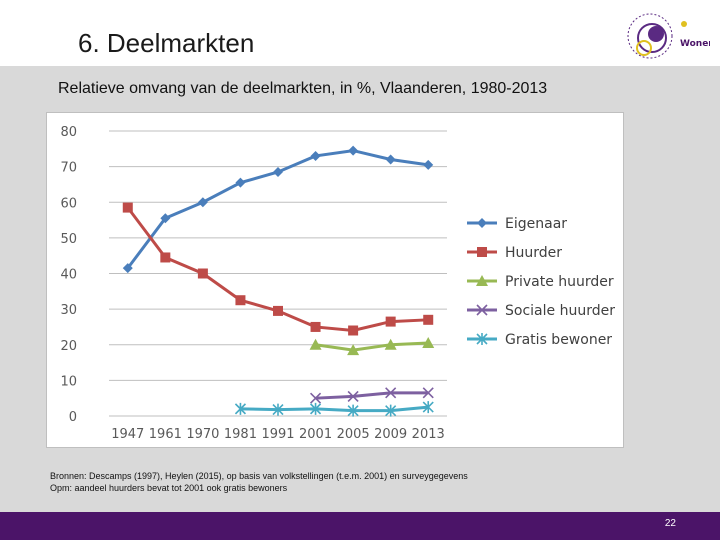  Describe the element at coordinates (533, 253) in the screenshot. I see `legend-label-huurder: Huurder` at that location.